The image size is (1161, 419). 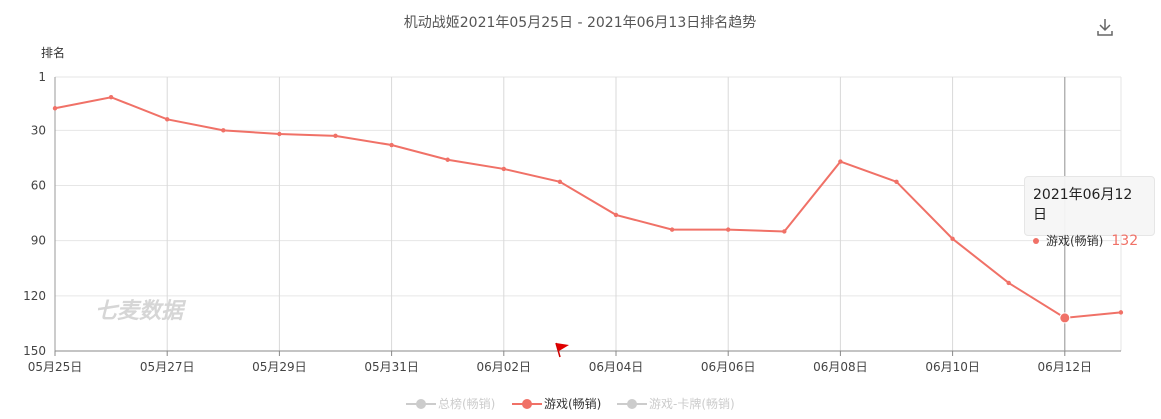 I want to click on y-tick-label: 60, so click(x=38, y=185).